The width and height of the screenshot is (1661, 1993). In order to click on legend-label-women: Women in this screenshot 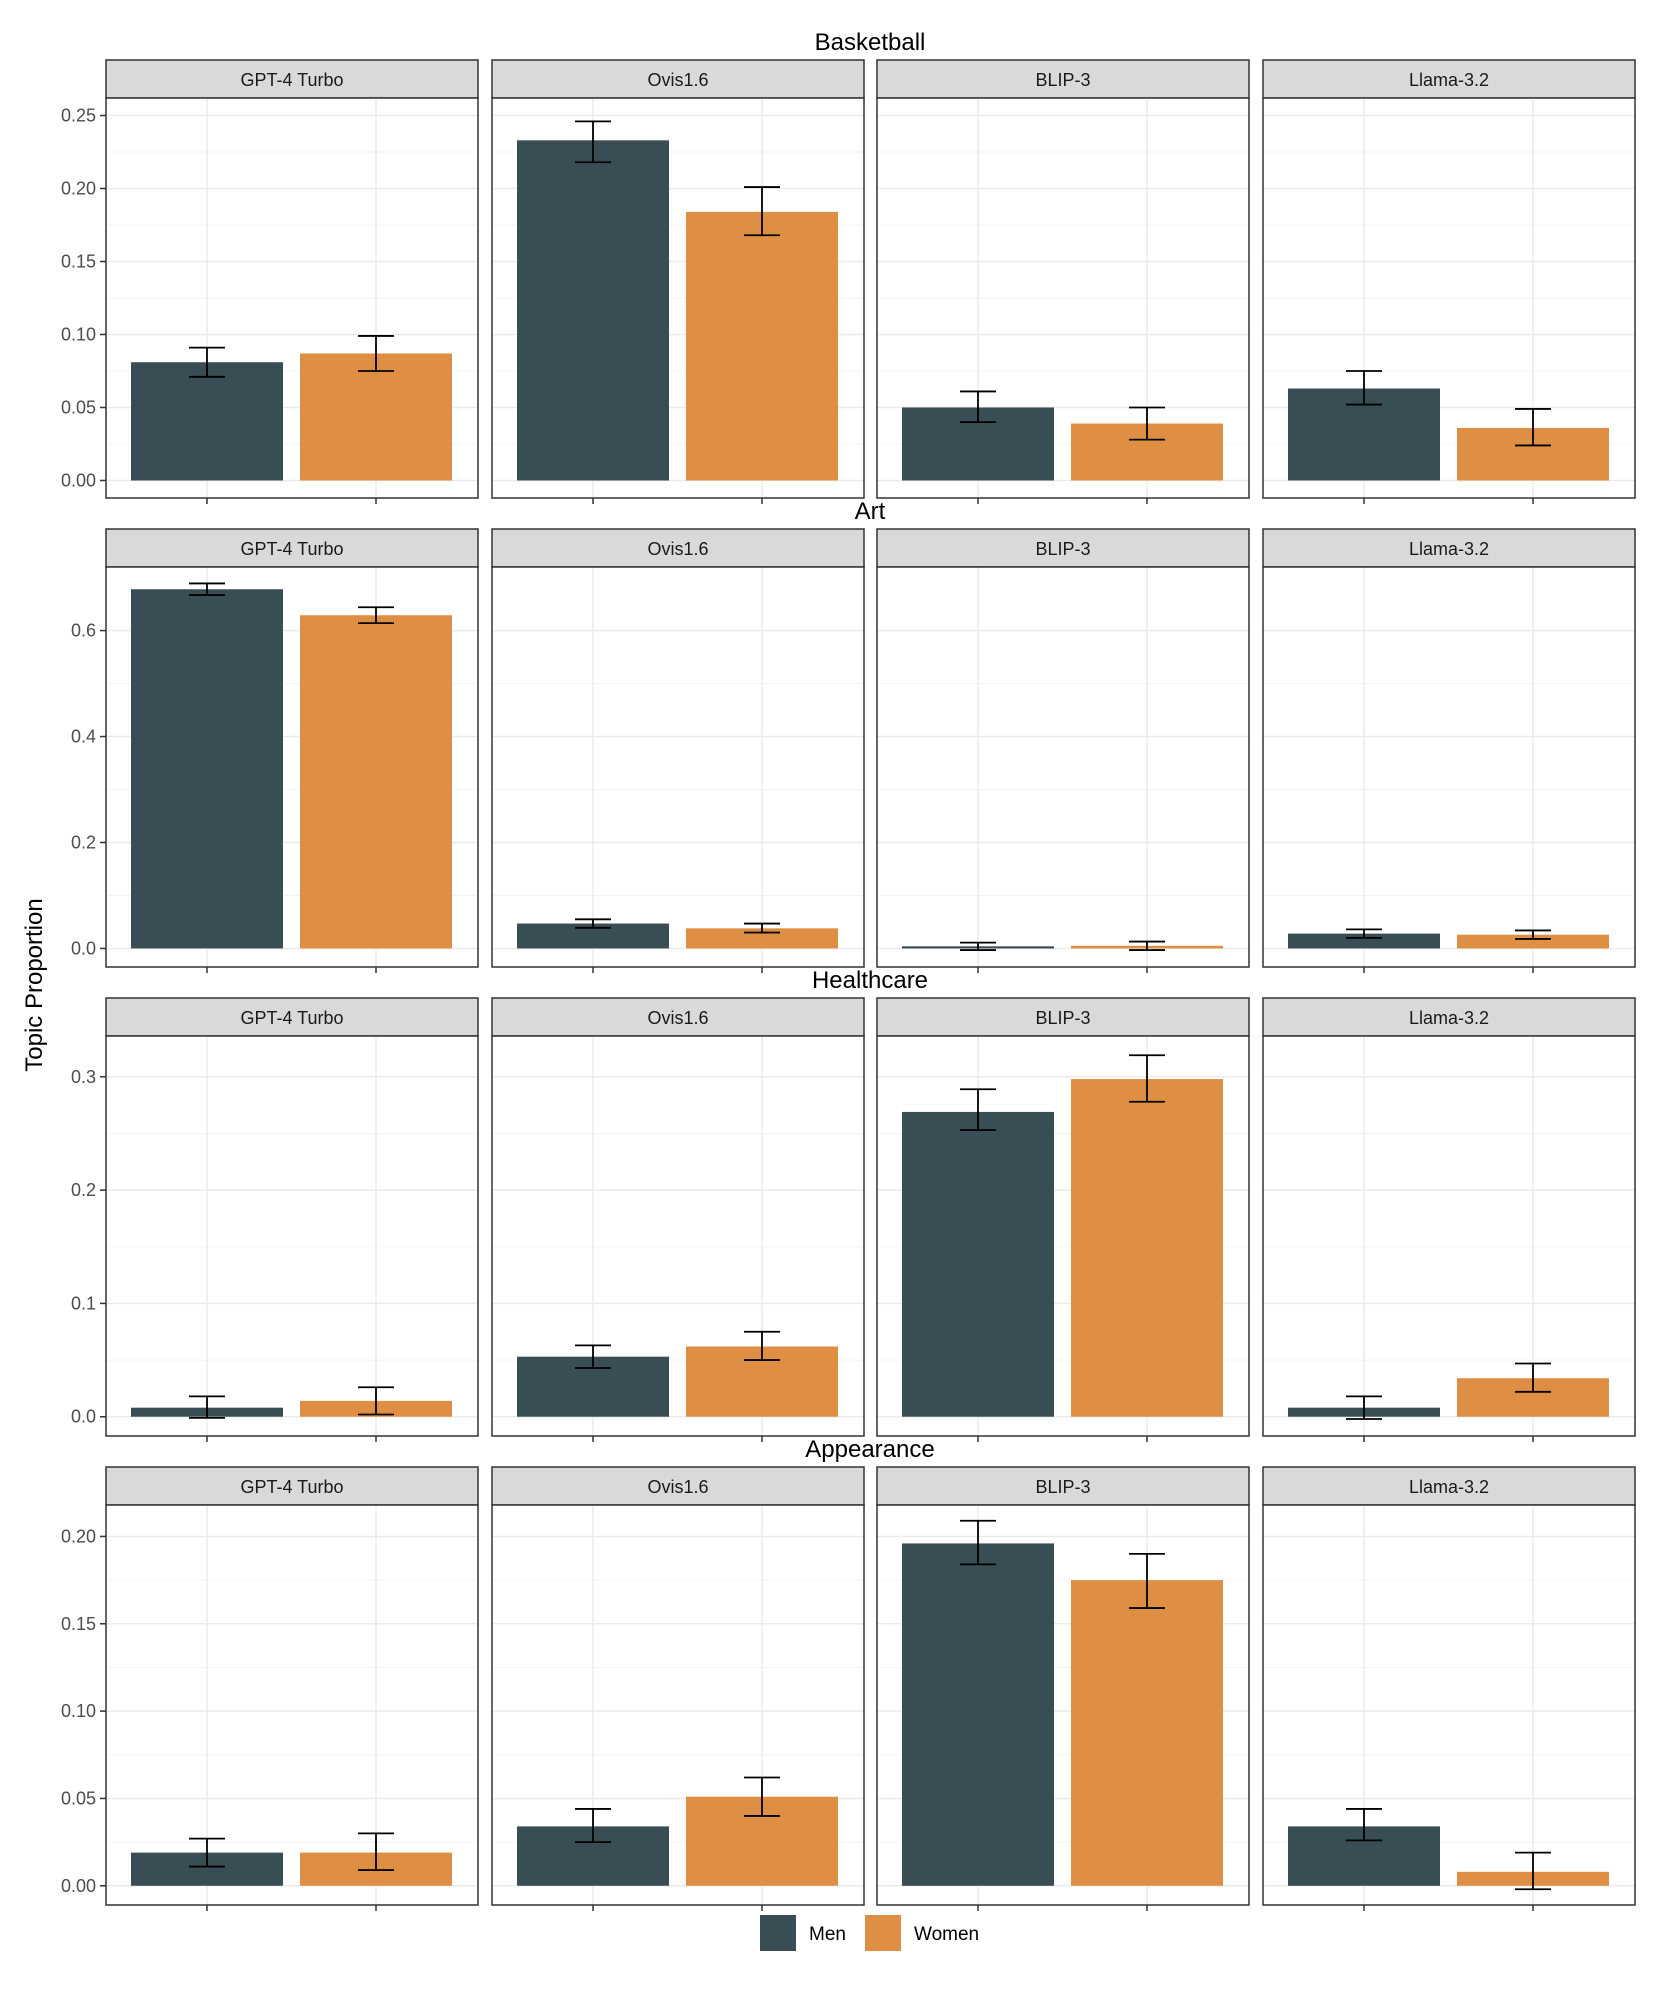, I will do `click(946, 1934)`.